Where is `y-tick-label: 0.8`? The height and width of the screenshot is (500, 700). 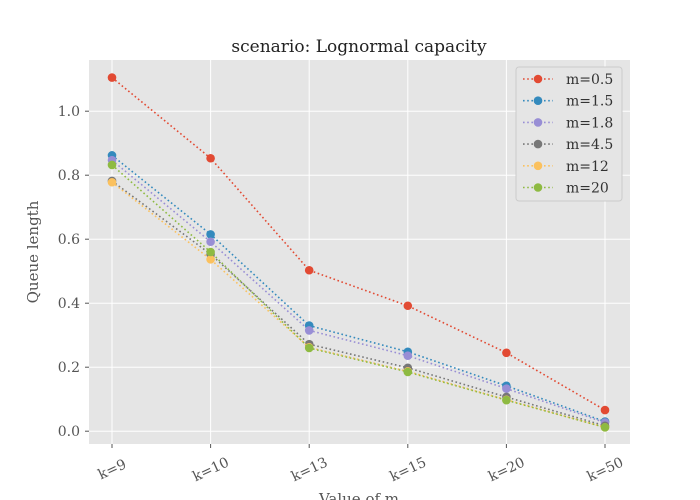 y-tick-label: 0.8 is located at coordinates (69, 176).